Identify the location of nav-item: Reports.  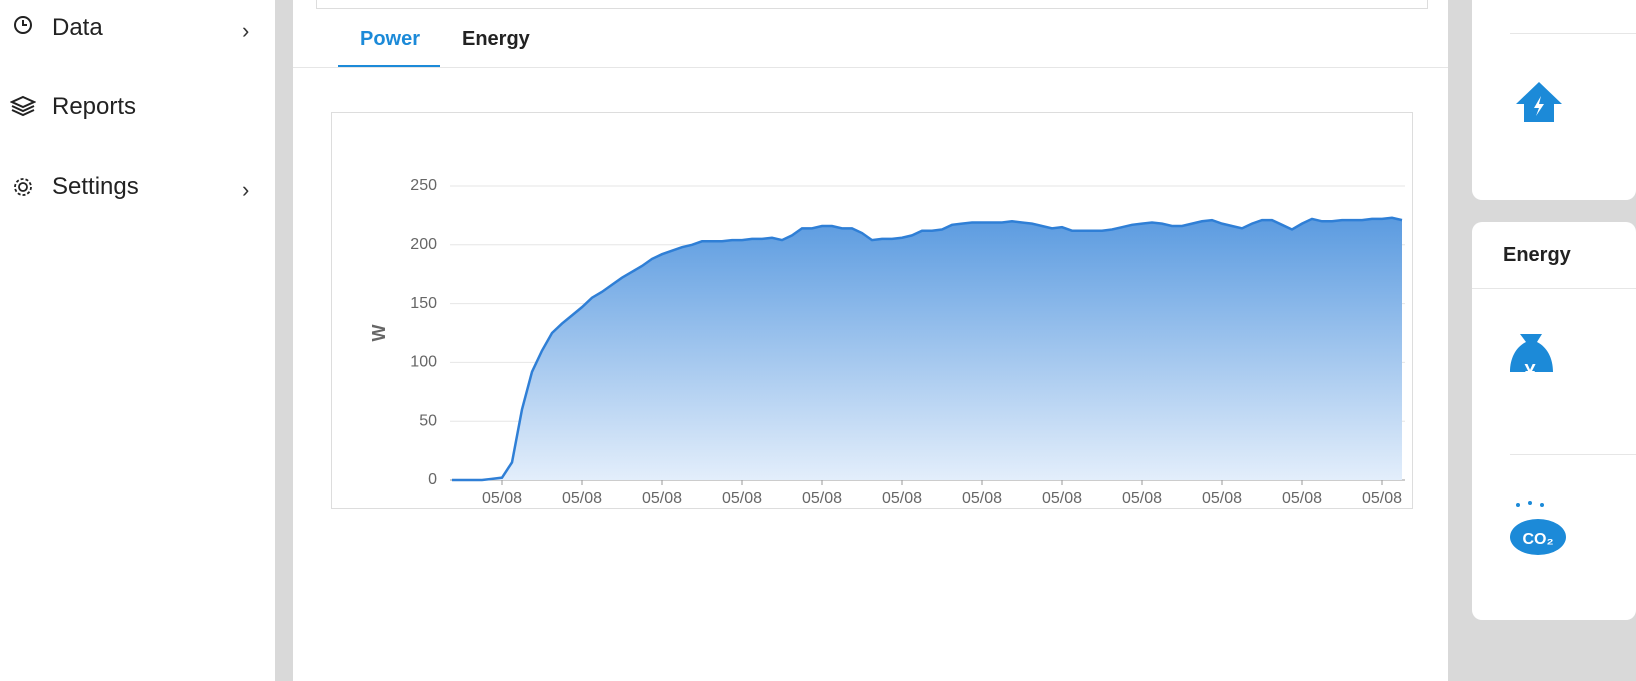
(94, 106).